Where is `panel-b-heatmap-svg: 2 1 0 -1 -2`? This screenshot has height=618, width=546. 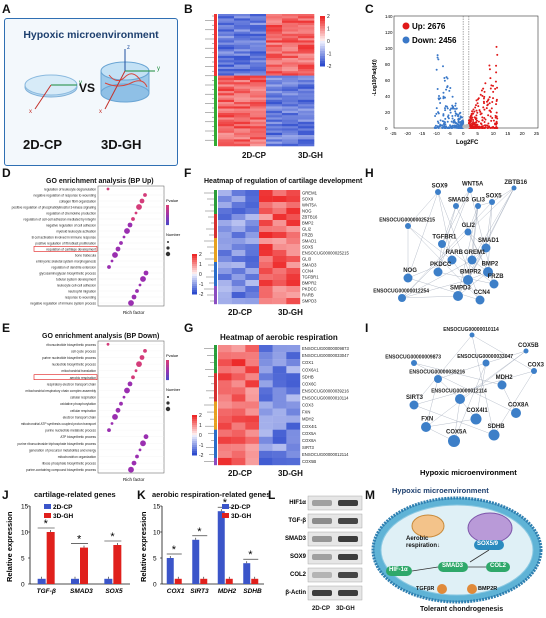
panel-b-heatmap-svg: 2 1 0 -1 -2 is located at coordinates (268, 80).